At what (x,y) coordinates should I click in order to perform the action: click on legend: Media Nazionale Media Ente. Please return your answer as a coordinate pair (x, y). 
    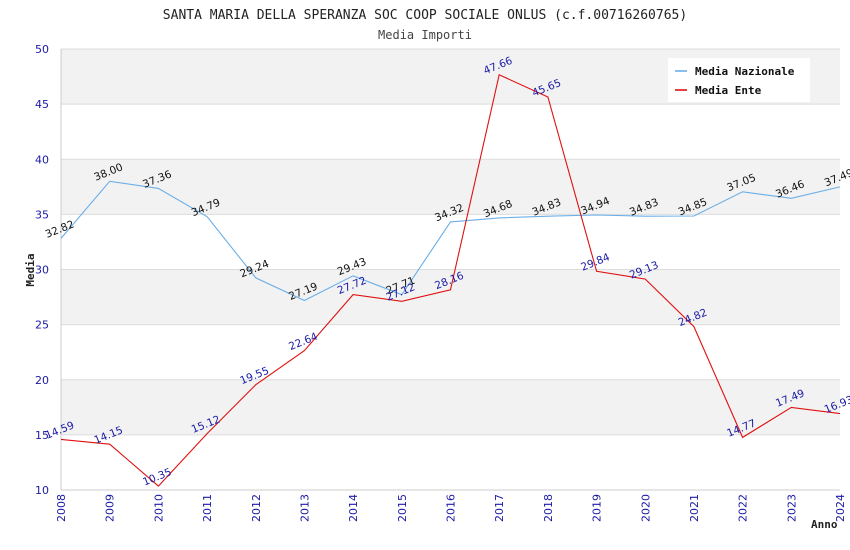
    Looking at the image, I should click on (739, 80).